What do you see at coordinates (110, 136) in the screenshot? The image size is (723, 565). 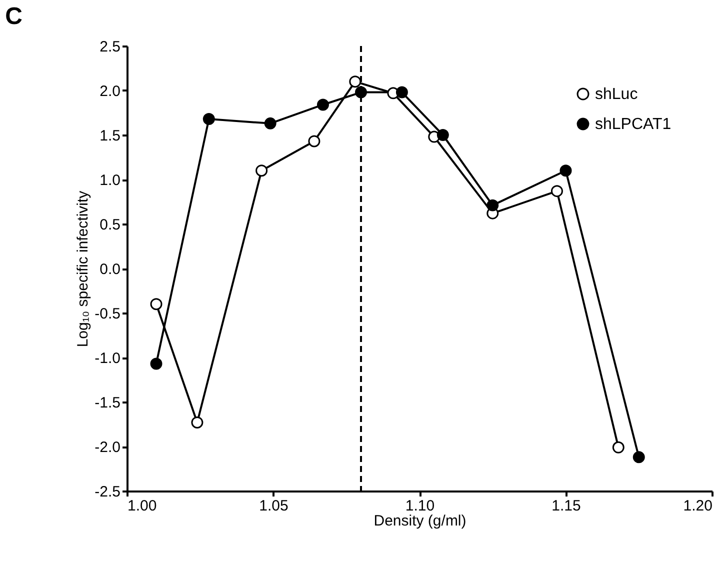 I see `y-tick-label: 1.5` at bounding box center [110, 136].